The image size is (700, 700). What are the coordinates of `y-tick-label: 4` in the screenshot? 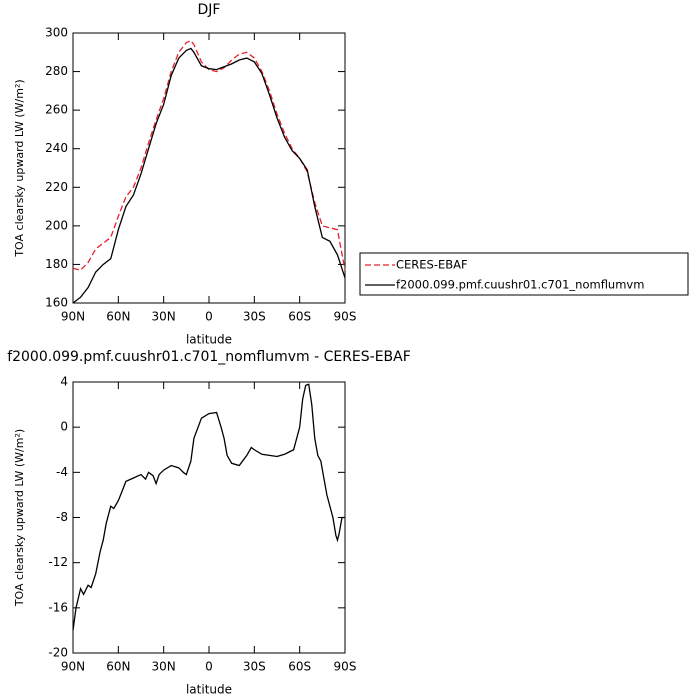 It's located at (64, 382).